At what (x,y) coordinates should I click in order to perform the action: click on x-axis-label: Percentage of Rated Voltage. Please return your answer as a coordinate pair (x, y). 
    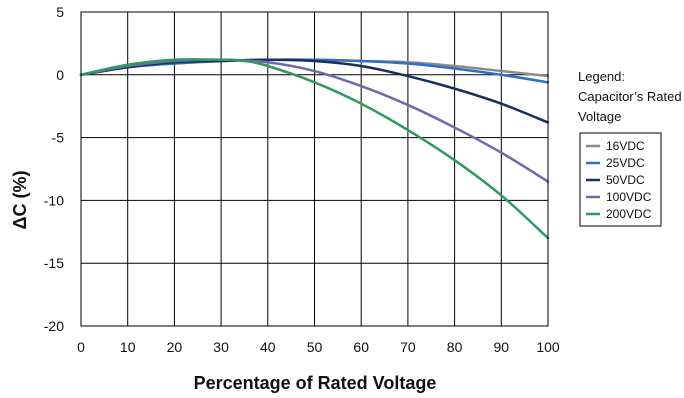
    Looking at the image, I should click on (315, 383).